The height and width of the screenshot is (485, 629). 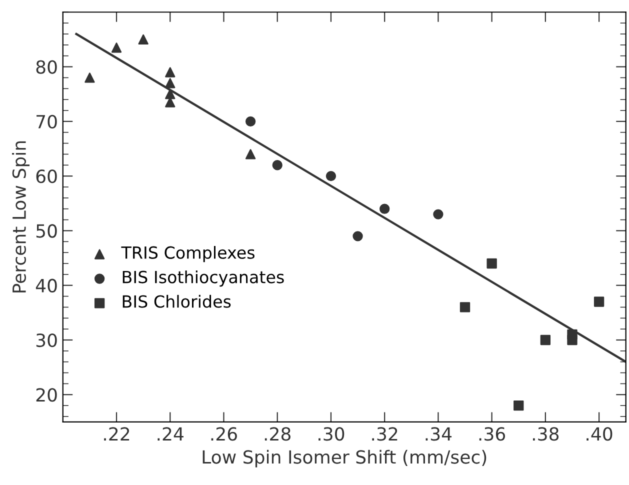 What do you see at coordinates (224, 434) in the screenshot?
I see `x-tick-label: .26` at bounding box center [224, 434].